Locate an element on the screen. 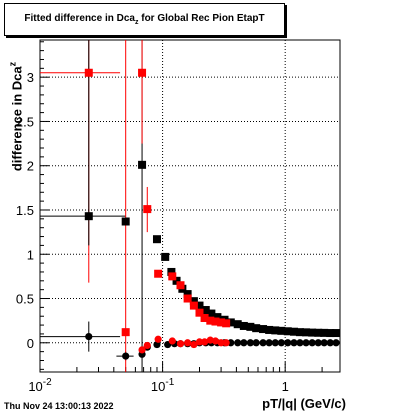  x-tick-label: 10⁻² is located at coordinates (40, 385).